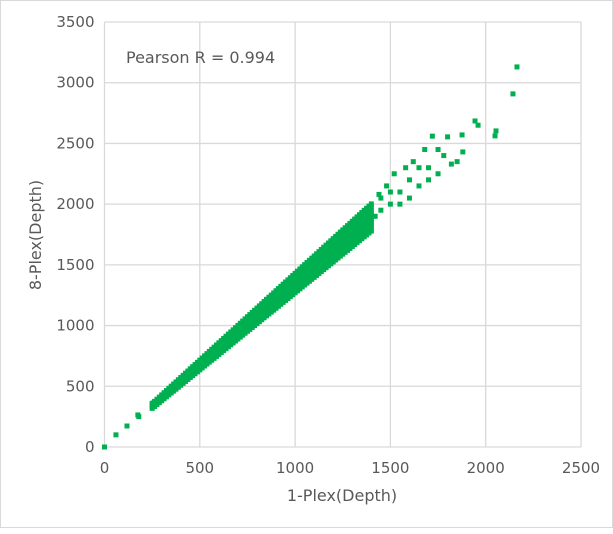 Image resolution: width=613 pixels, height=534 pixels. I want to click on x-tick-label: 500, so click(199, 468).